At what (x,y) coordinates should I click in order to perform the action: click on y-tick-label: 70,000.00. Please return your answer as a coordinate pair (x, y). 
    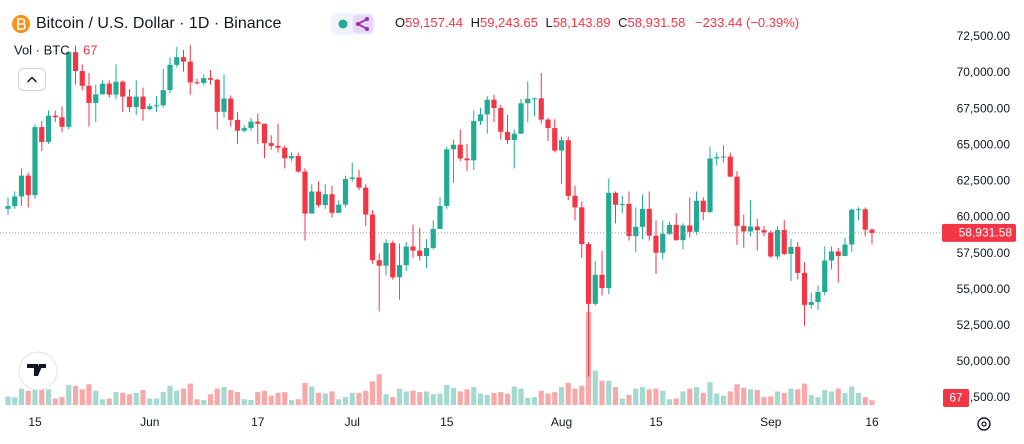
    Looking at the image, I should click on (984, 72).